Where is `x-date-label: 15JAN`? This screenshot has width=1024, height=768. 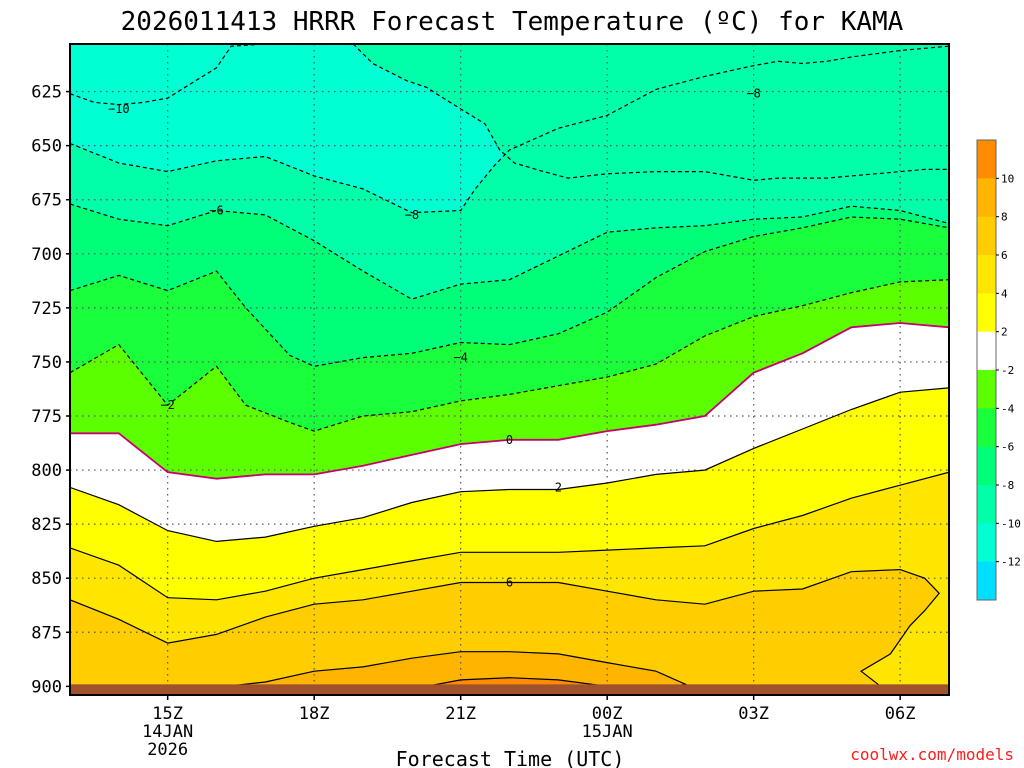 x-date-label: 15JAN is located at coordinates (607, 732).